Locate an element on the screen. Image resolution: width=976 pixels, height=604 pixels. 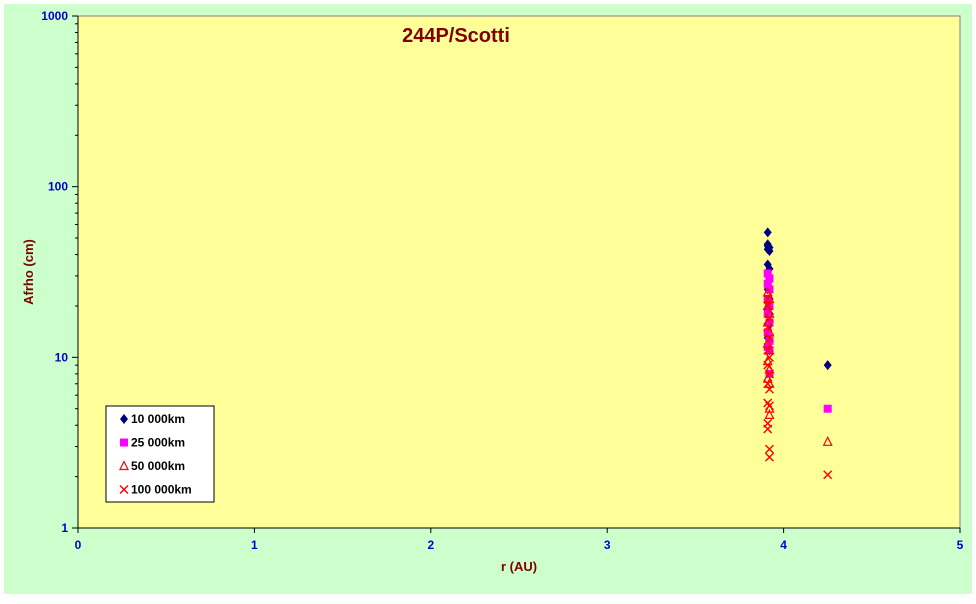
chart-title: 244P/Scotti is located at coordinates (456, 36).